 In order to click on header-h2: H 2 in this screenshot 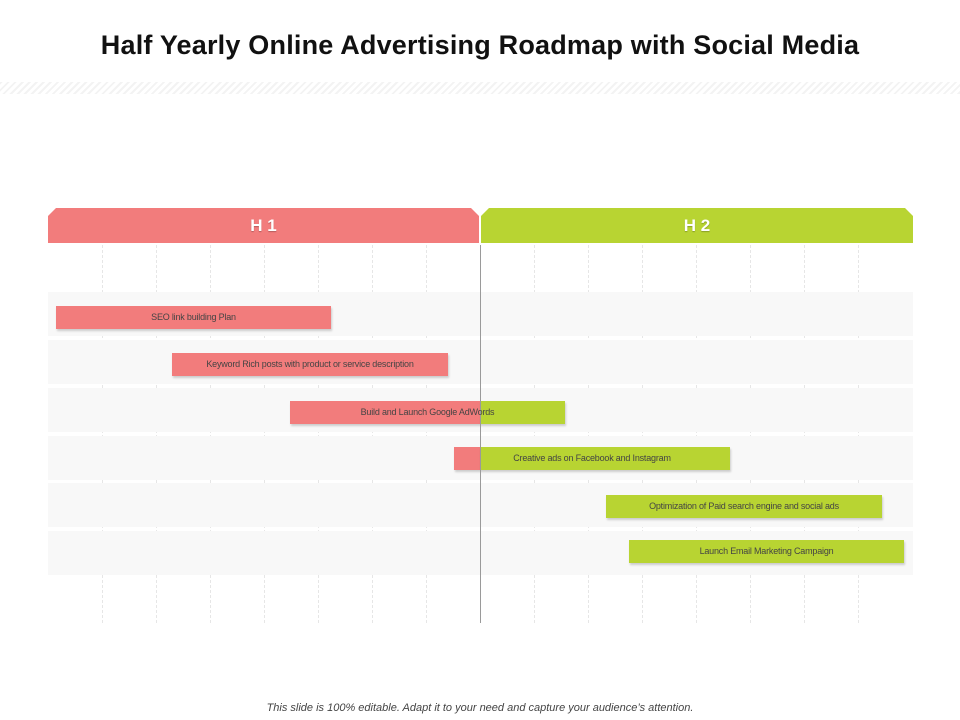, I will do `click(697, 225)`.